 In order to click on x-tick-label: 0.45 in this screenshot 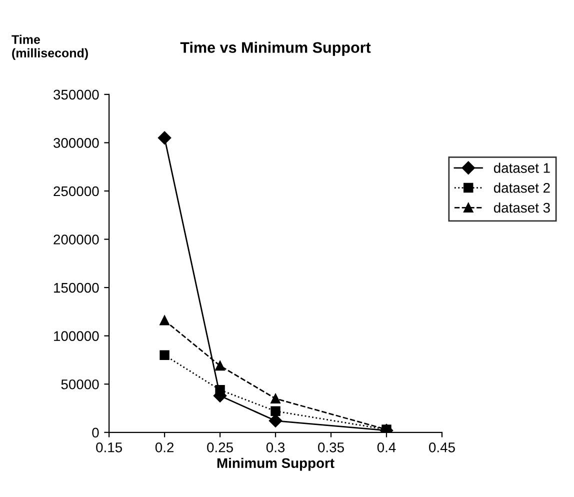, I will do `click(442, 447)`.